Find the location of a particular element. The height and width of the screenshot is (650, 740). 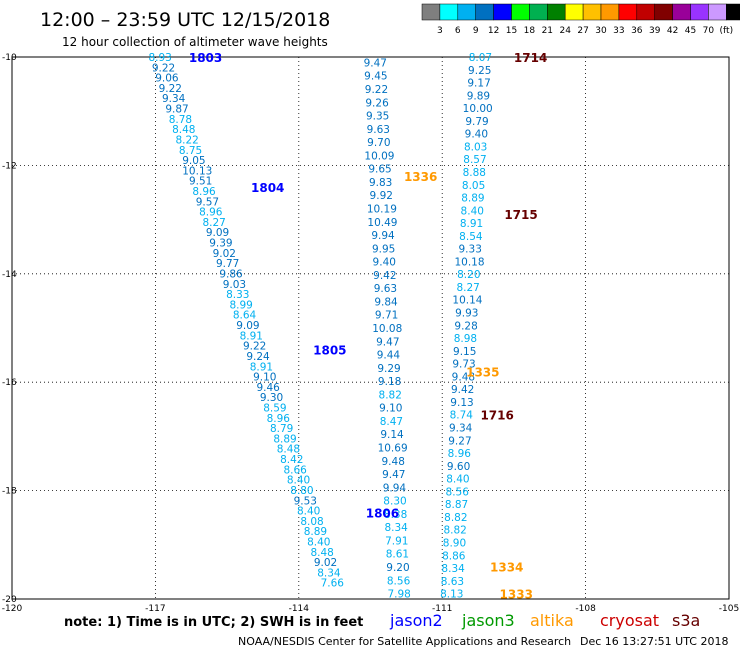

y-tick-label: -12 is located at coordinates (9, 166).